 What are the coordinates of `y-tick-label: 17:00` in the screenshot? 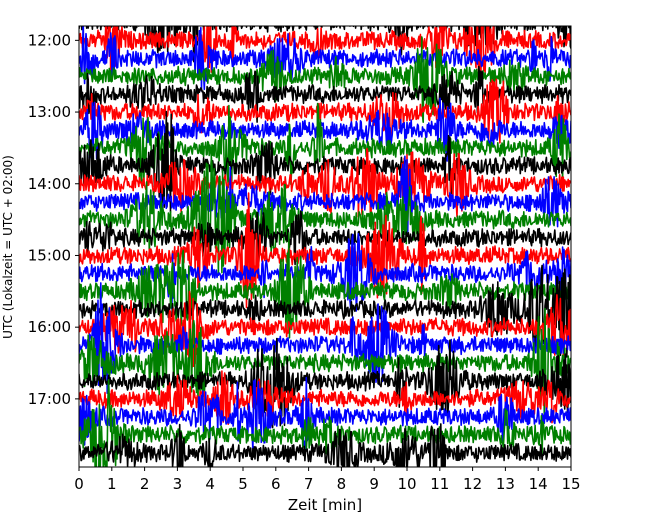 It's located at (49, 399).